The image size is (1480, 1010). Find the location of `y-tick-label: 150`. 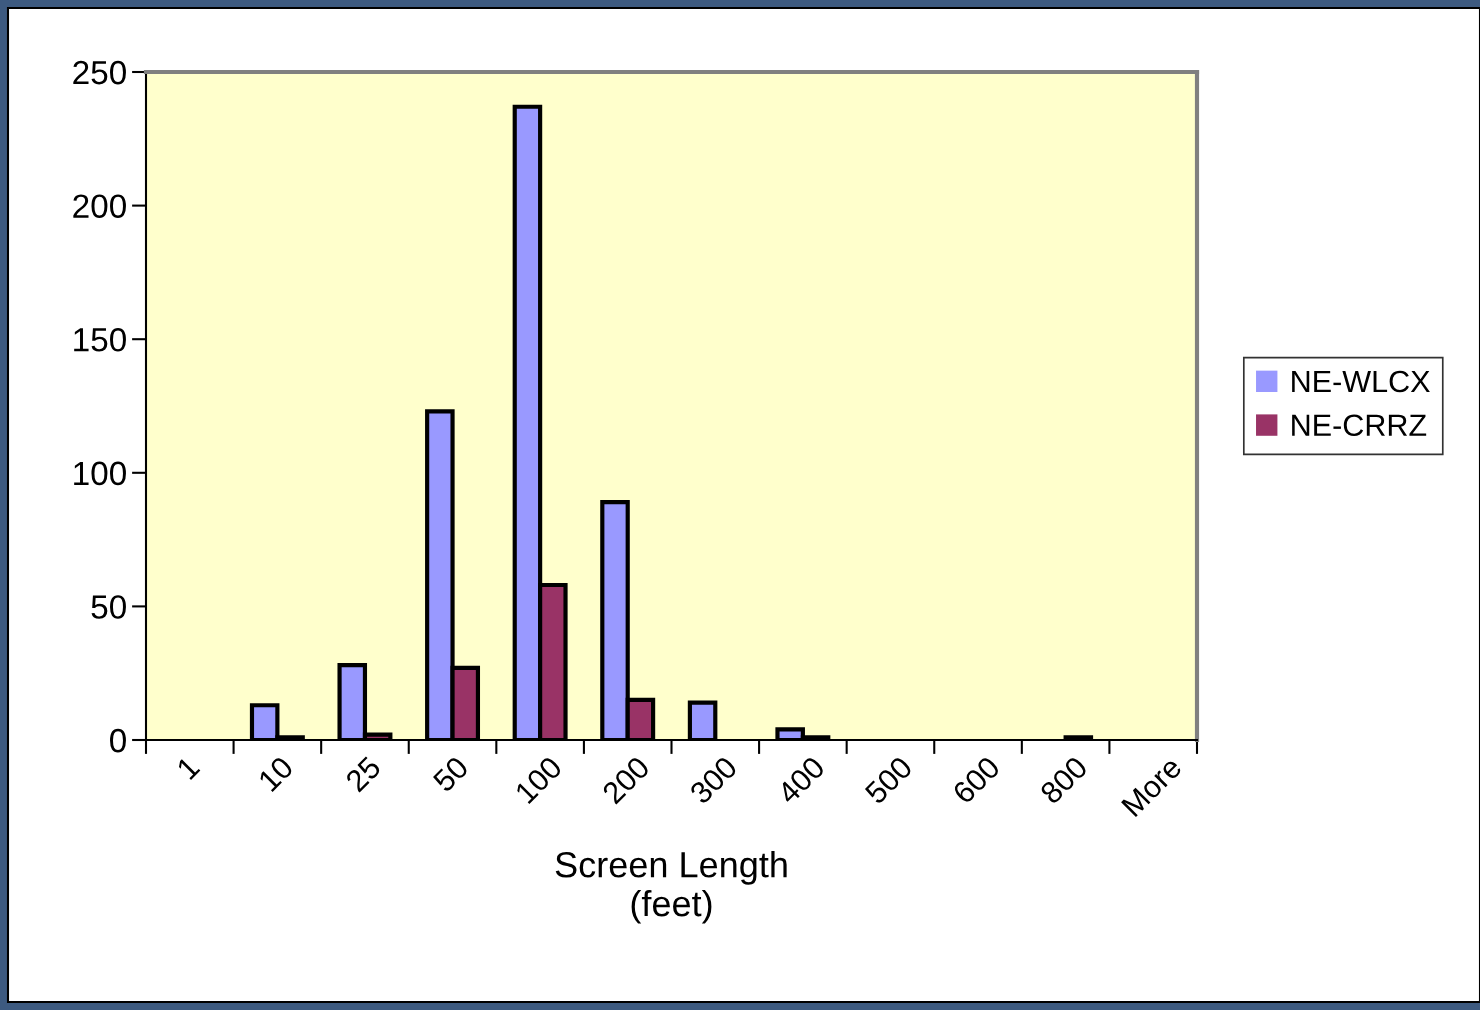

y-tick-label: 150 is located at coordinates (100, 340).